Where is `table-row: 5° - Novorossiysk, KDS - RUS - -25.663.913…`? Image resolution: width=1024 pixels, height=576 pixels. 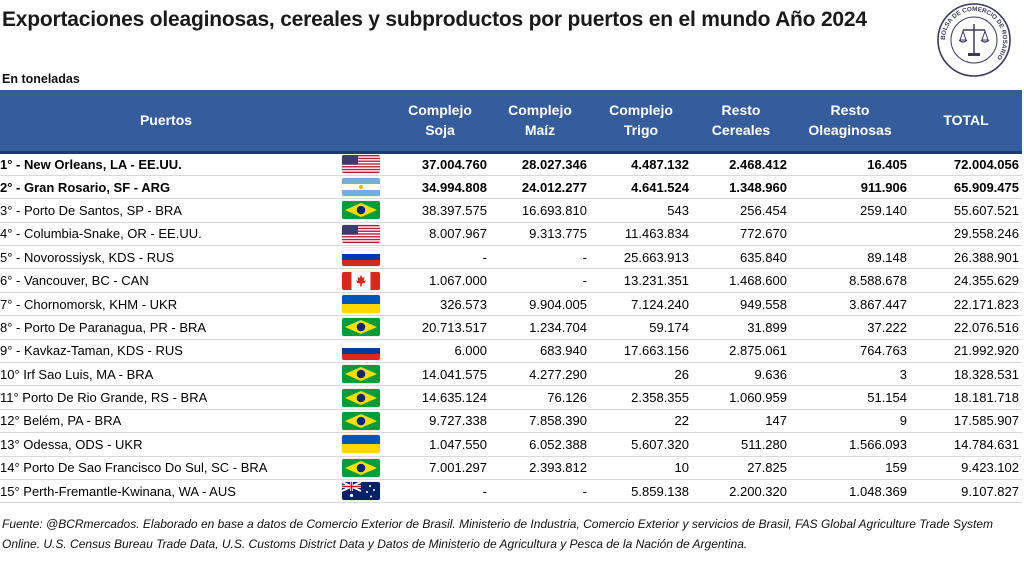
table-row: 5° - Novorossiysk, KDS - RUS - -25.663.913… is located at coordinates (511, 257).